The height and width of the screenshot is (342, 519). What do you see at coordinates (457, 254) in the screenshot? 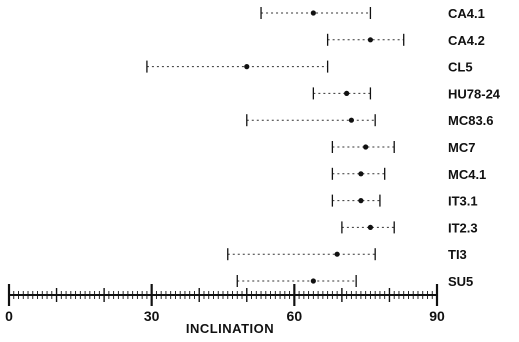
I see `series-label: TI3` at bounding box center [457, 254].